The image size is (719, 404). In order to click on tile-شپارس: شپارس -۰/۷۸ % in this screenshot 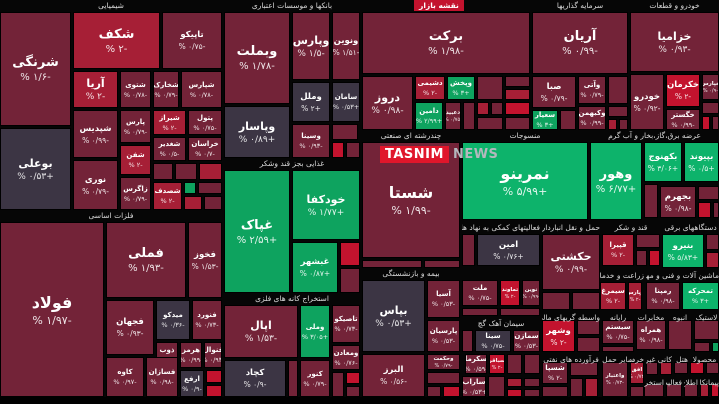, I will do `click(201, 89)`.